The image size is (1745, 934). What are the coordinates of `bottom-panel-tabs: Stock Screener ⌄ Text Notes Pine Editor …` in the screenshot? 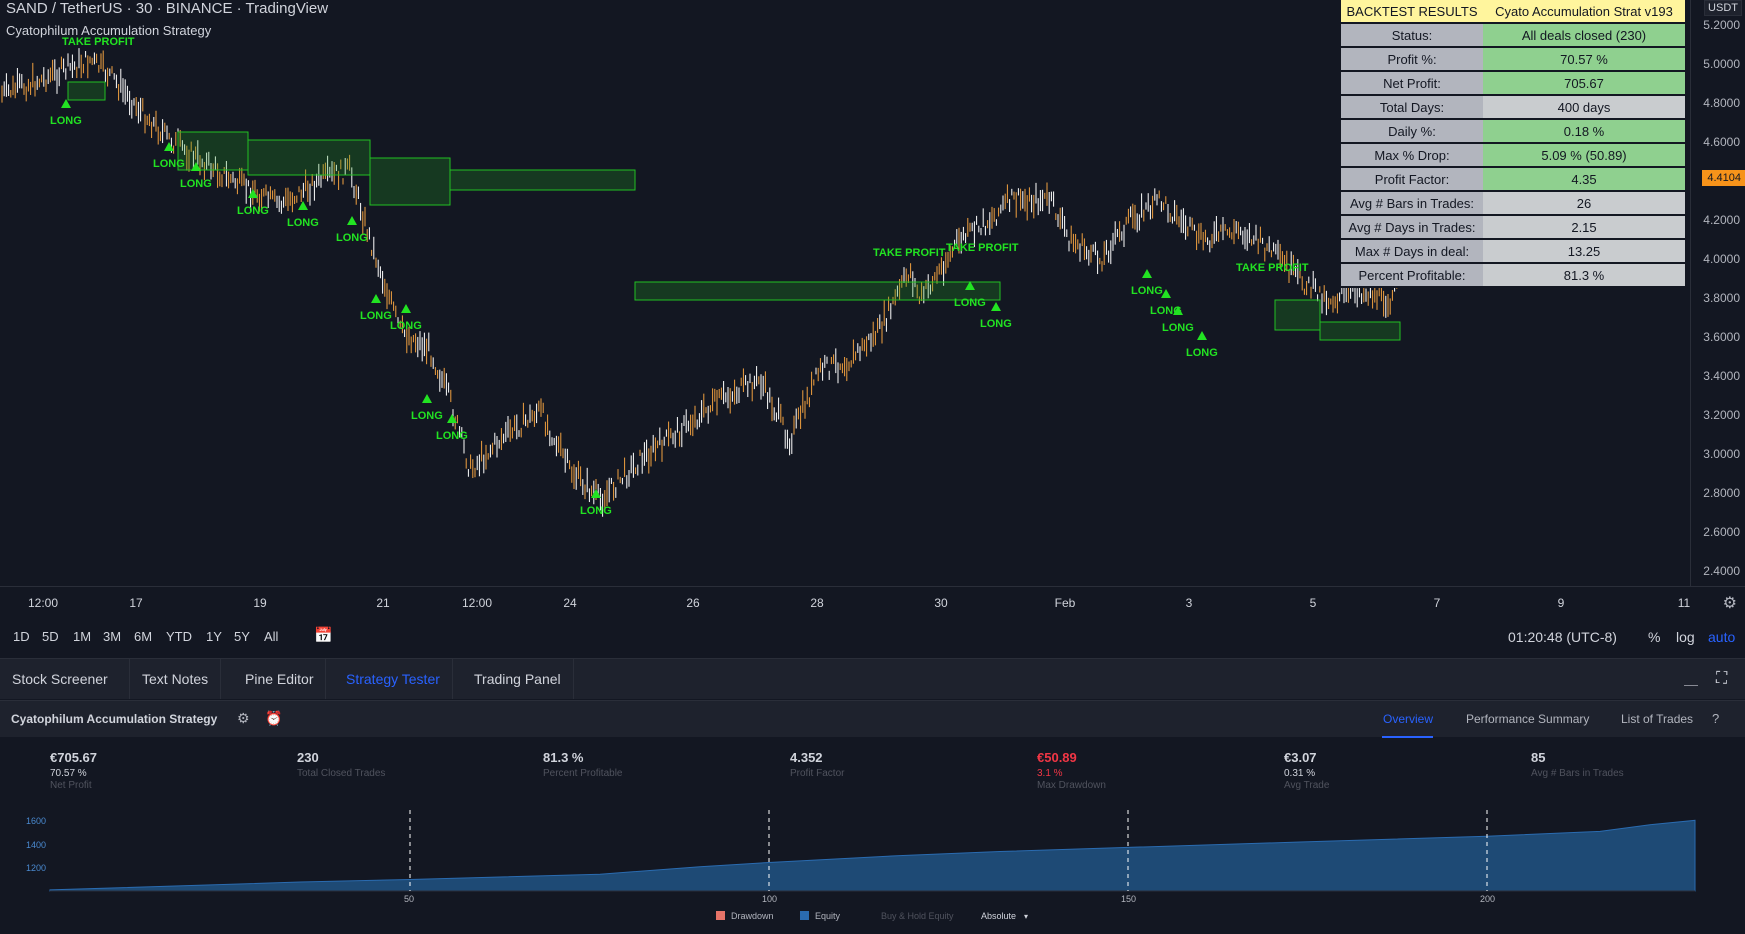 It's located at (872, 692).